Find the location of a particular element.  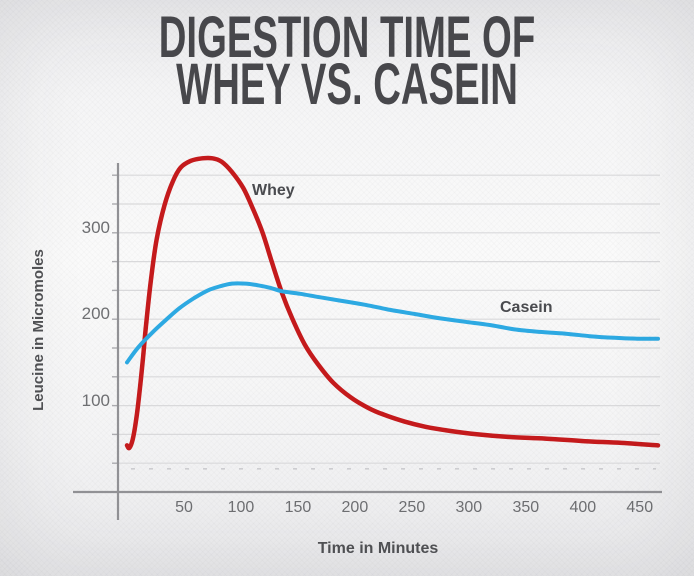

x-tick-label: 50 is located at coordinates (184, 507).